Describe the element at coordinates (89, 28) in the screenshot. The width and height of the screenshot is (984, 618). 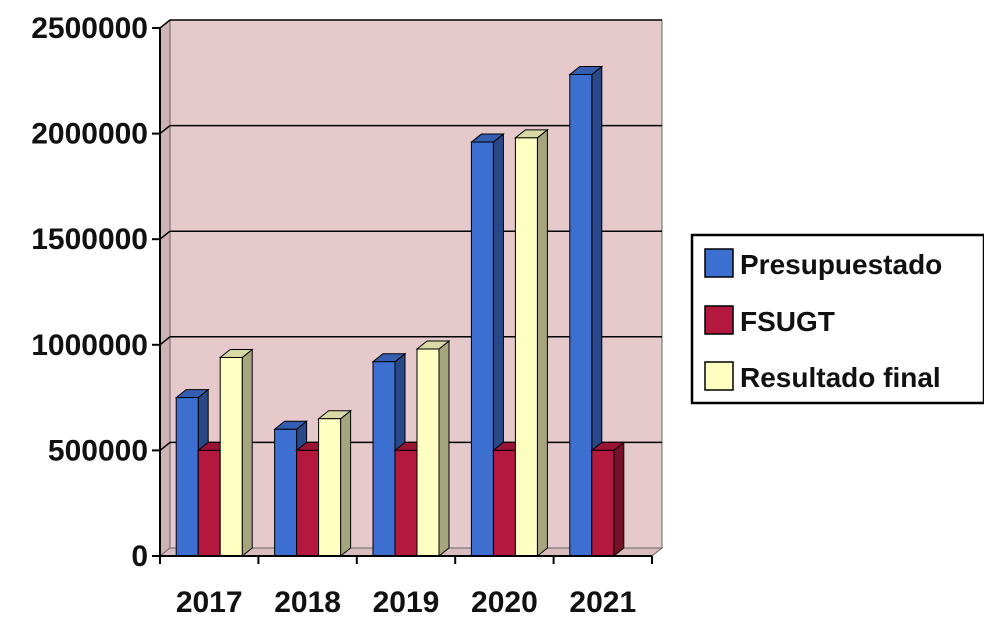
I see `y-tick-label: 2500000` at that location.